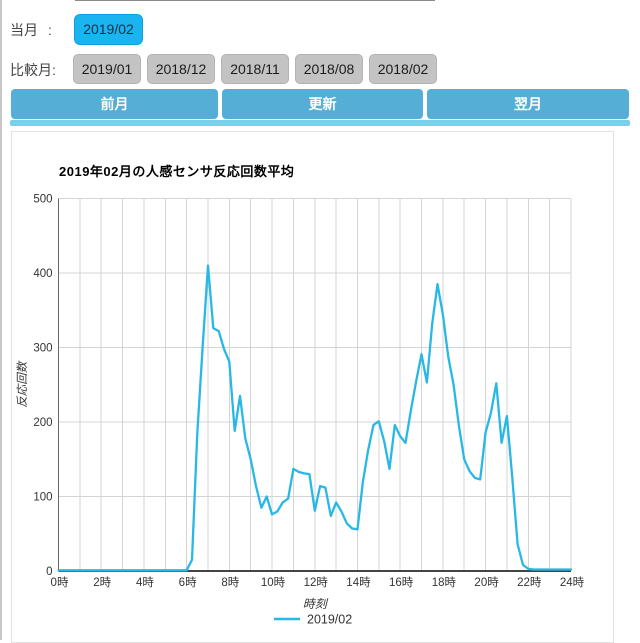 The width and height of the screenshot is (640, 643). I want to click on window-left-border, so click(1, 320).